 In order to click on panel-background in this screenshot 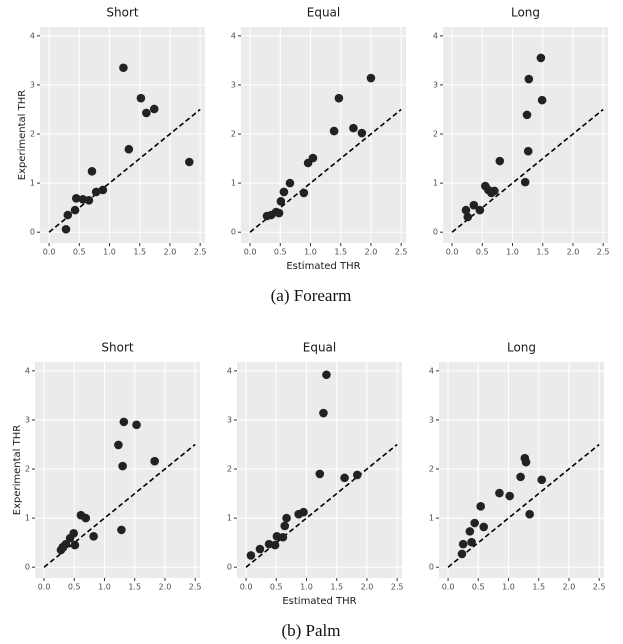, I will do `click(122, 135)`.